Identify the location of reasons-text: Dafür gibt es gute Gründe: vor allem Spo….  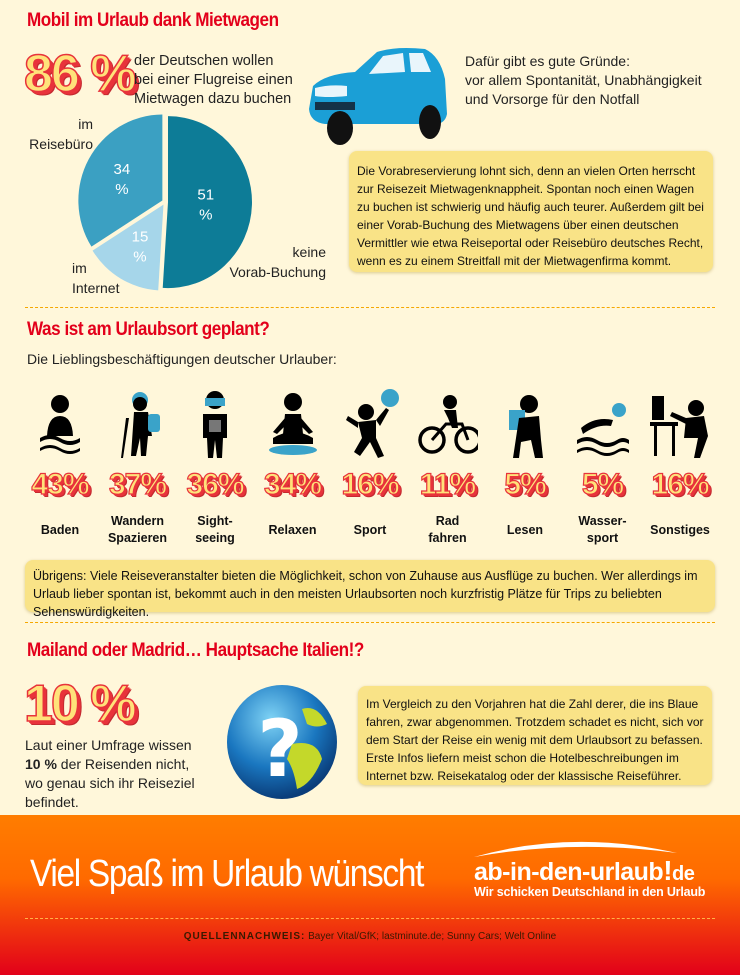
(583, 80).